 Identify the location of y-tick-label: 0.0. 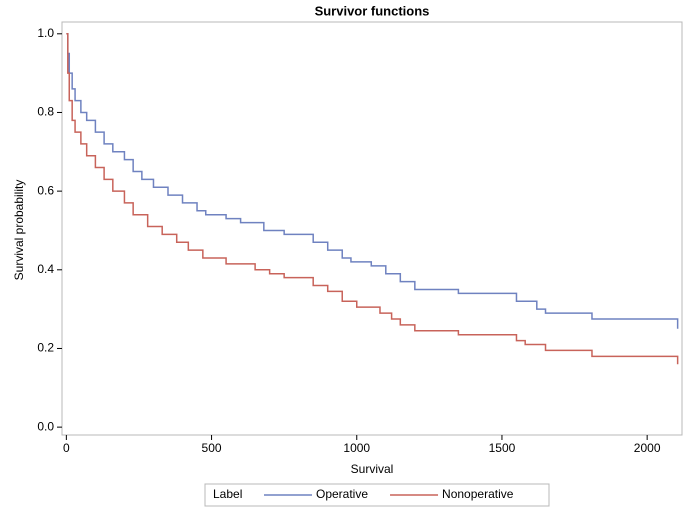
(45, 426).